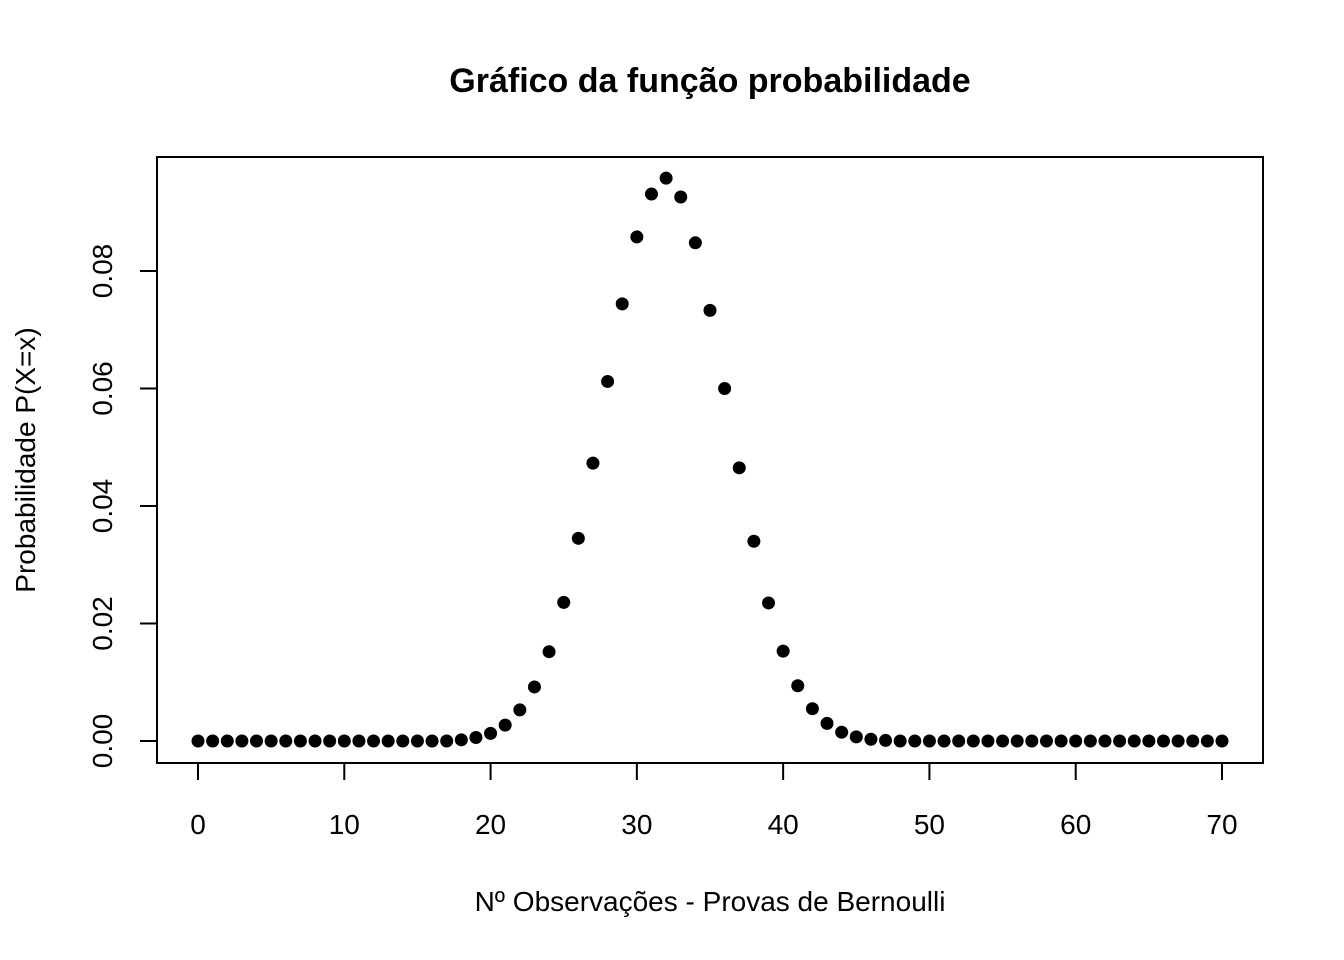  What do you see at coordinates (710, 901) in the screenshot?
I see `x-axis-label: Nº Observações - Provas de Bernoulli` at bounding box center [710, 901].